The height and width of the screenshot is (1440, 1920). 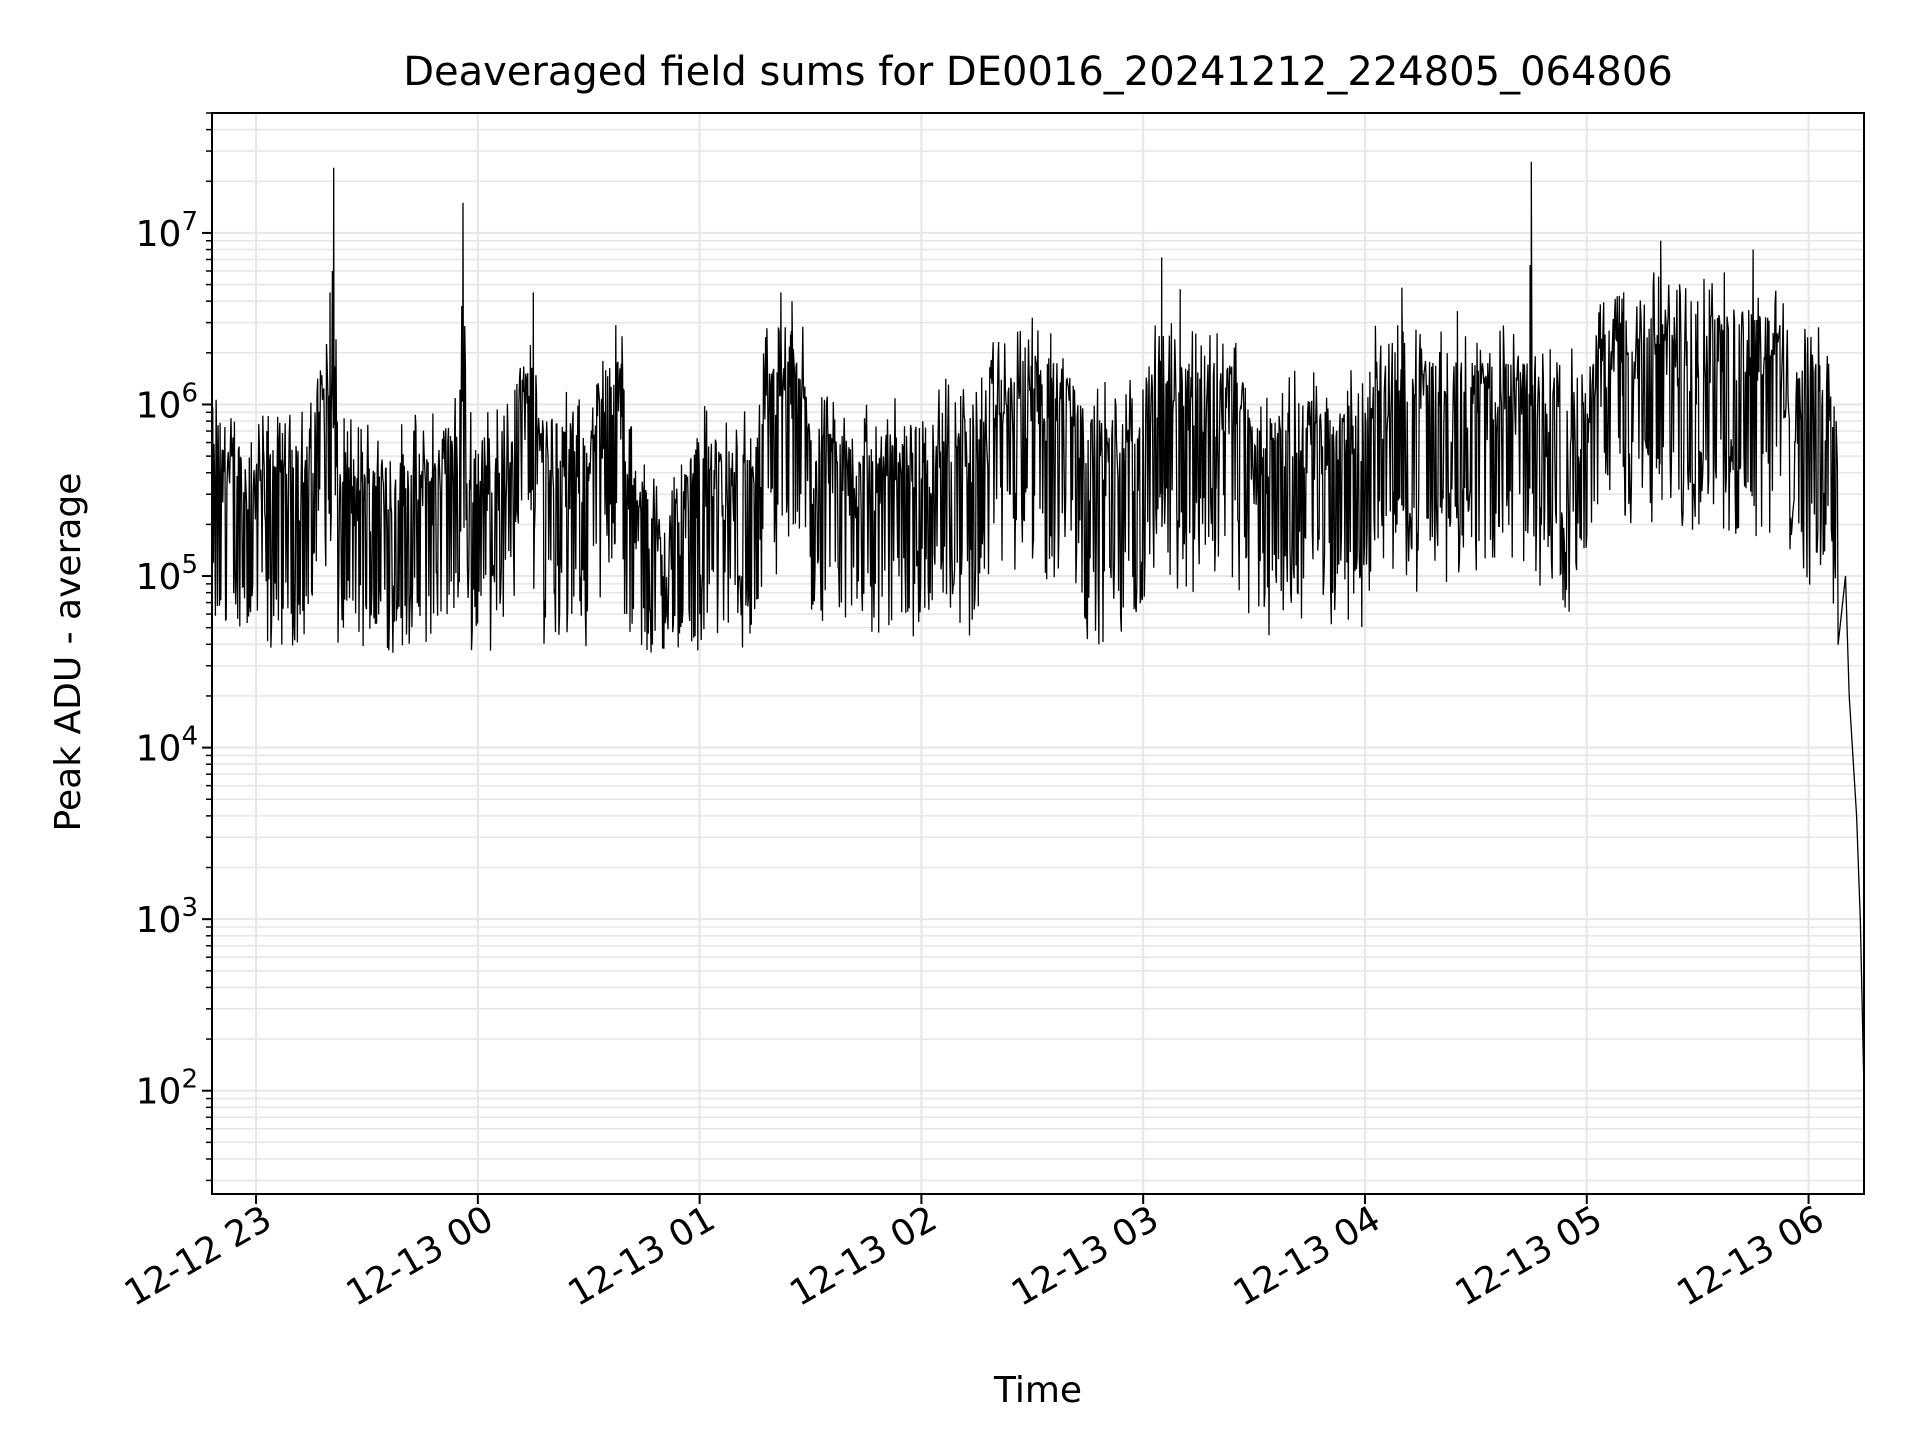 What do you see at coordinates (167, 574) in the screenshot?
I see `y-tick-label: 10⁵` at bounding box center [167, 574].